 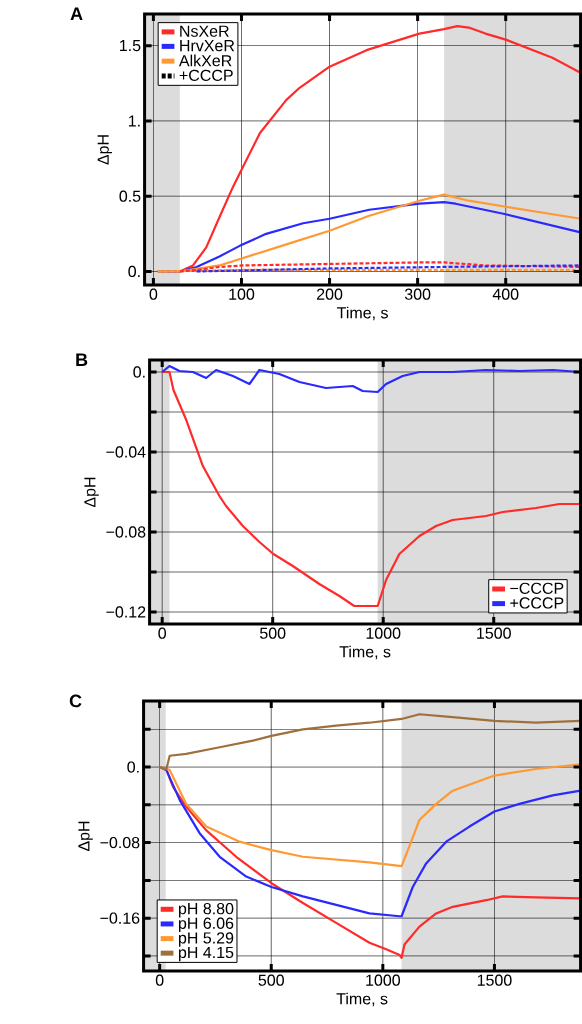 What do you see at coordinates (417, 294) in the screenshot?
I see `x-tick-label: 300` at bounding box center [417, 294].